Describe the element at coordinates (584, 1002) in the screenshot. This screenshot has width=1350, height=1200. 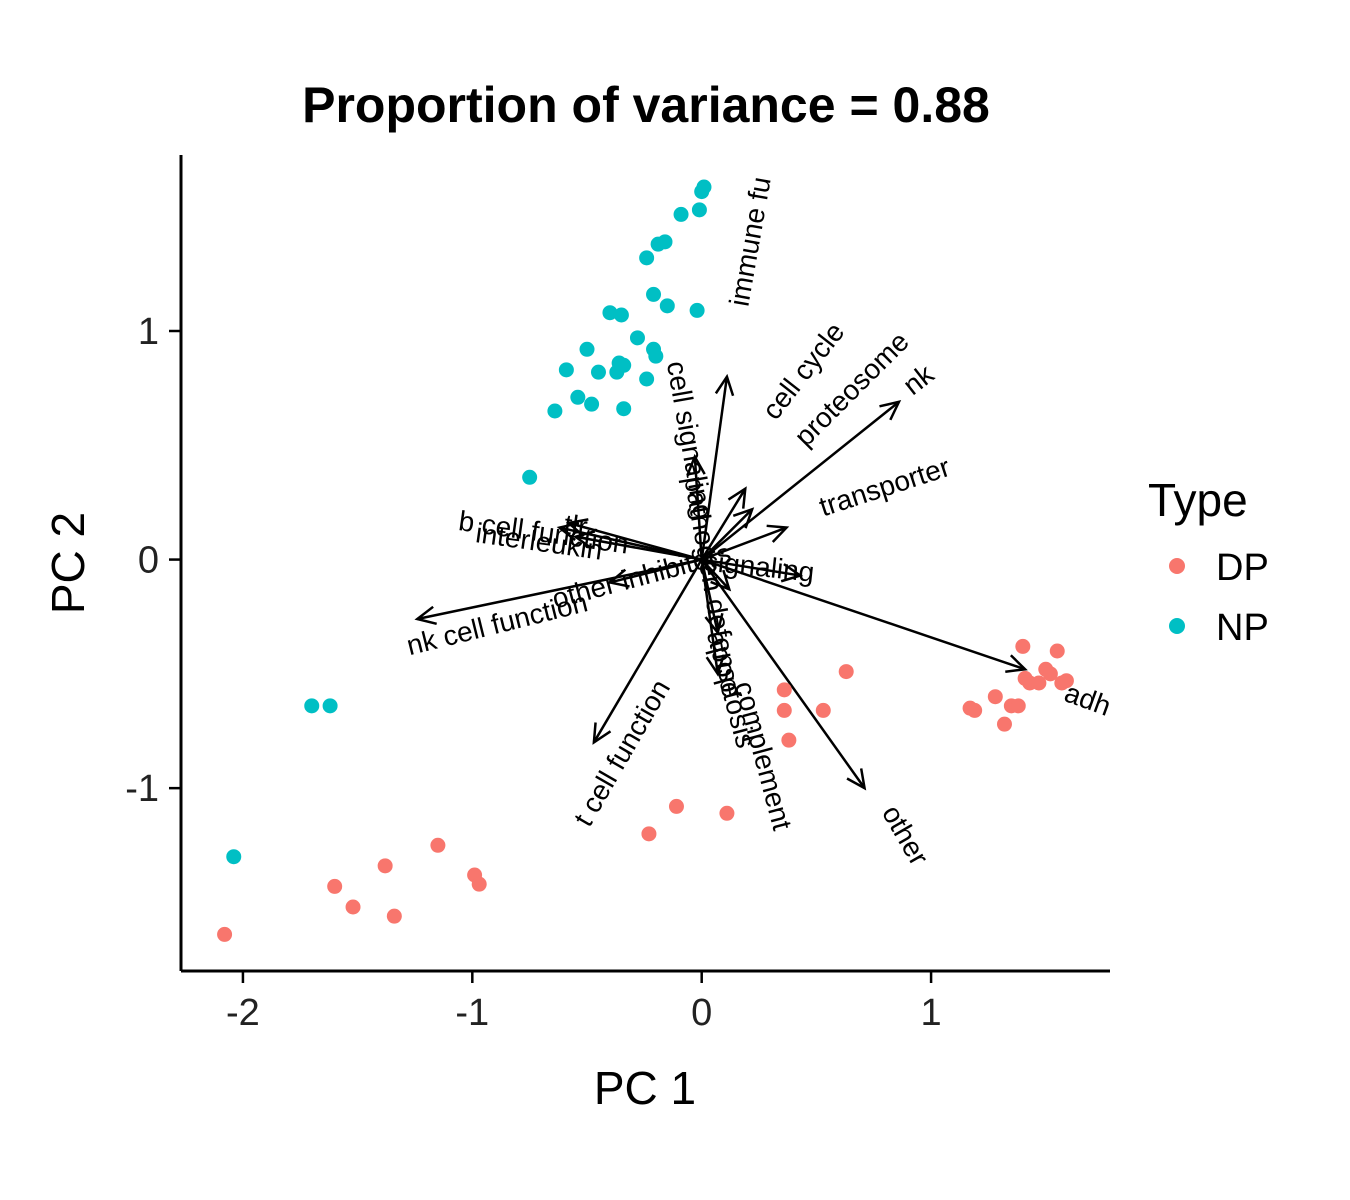
I see `x-axis-ticks: -2 -1 0 1` at that location.